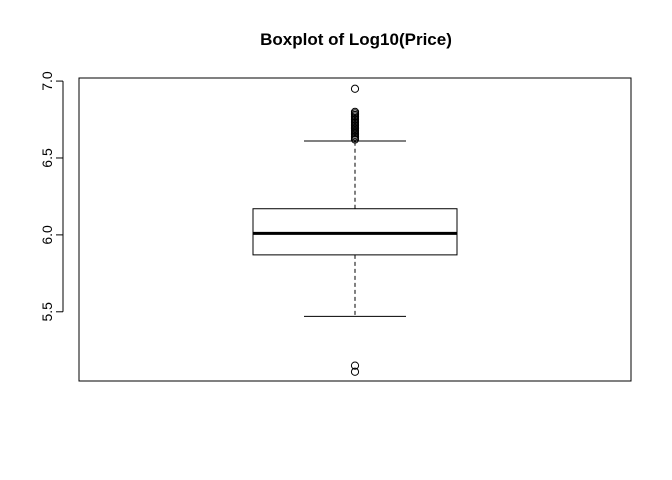 The height and width of the screenshot is (480, 672). I want to click on chart-title: Boxplot of Log10(Price), so click(356, 39).